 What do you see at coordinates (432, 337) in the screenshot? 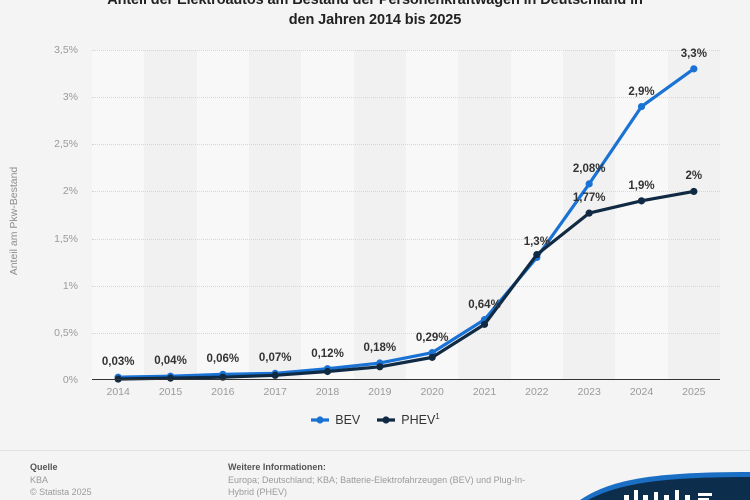
I see `data-point-label: 0,29%` at bounding box center [432, 337].